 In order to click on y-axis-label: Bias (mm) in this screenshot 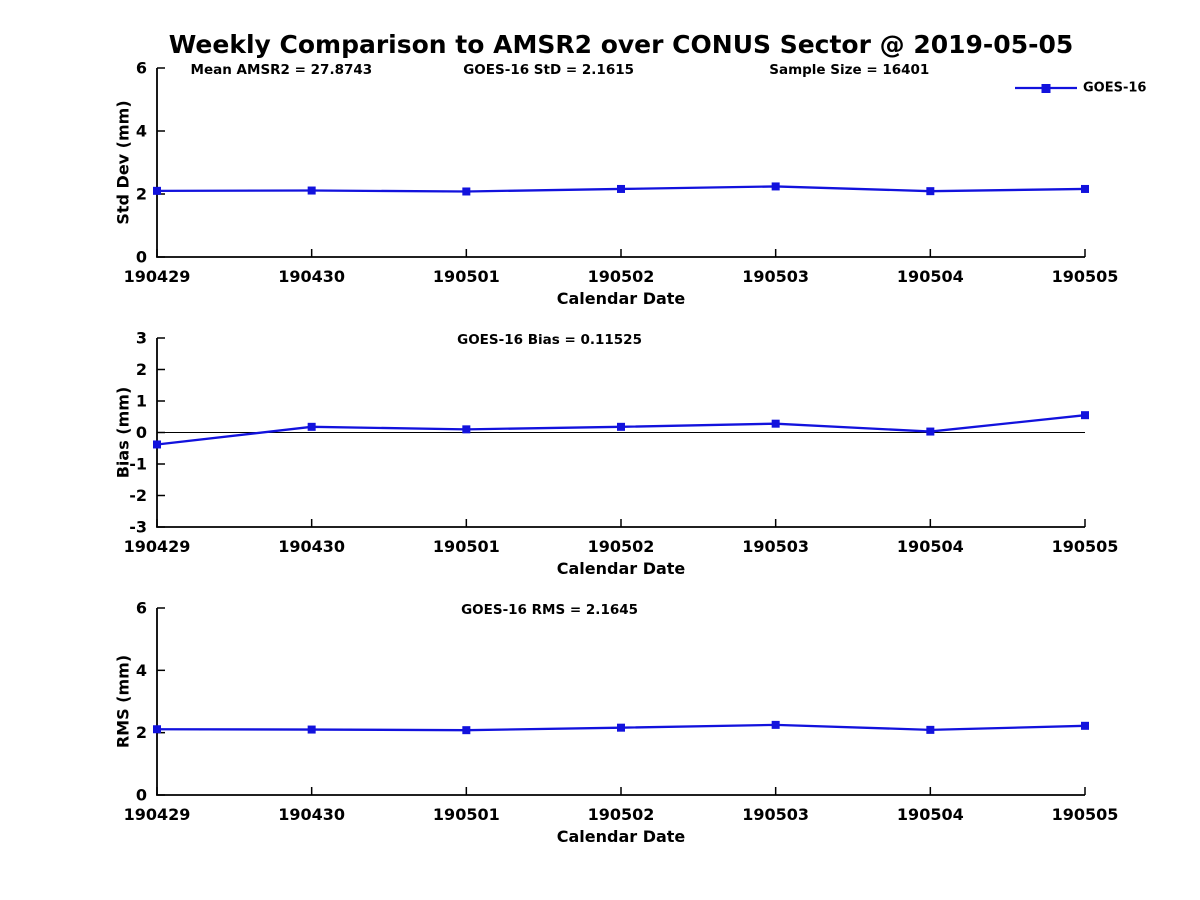, I will do `click(123, 433)`.